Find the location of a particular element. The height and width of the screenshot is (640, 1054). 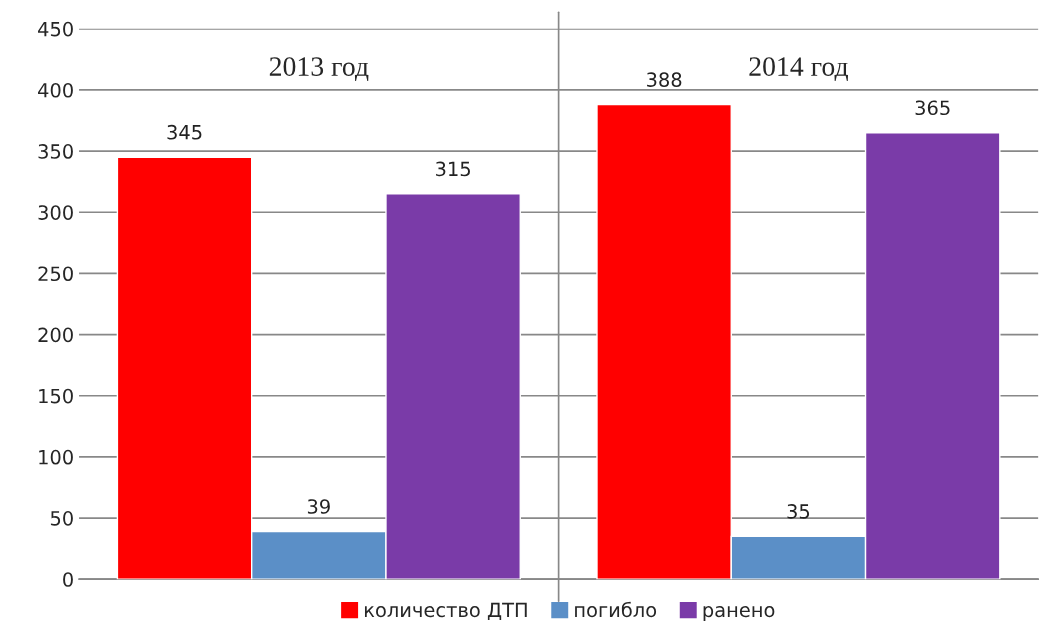

y-tick-label: 250 is located at coordinates (55, 274).